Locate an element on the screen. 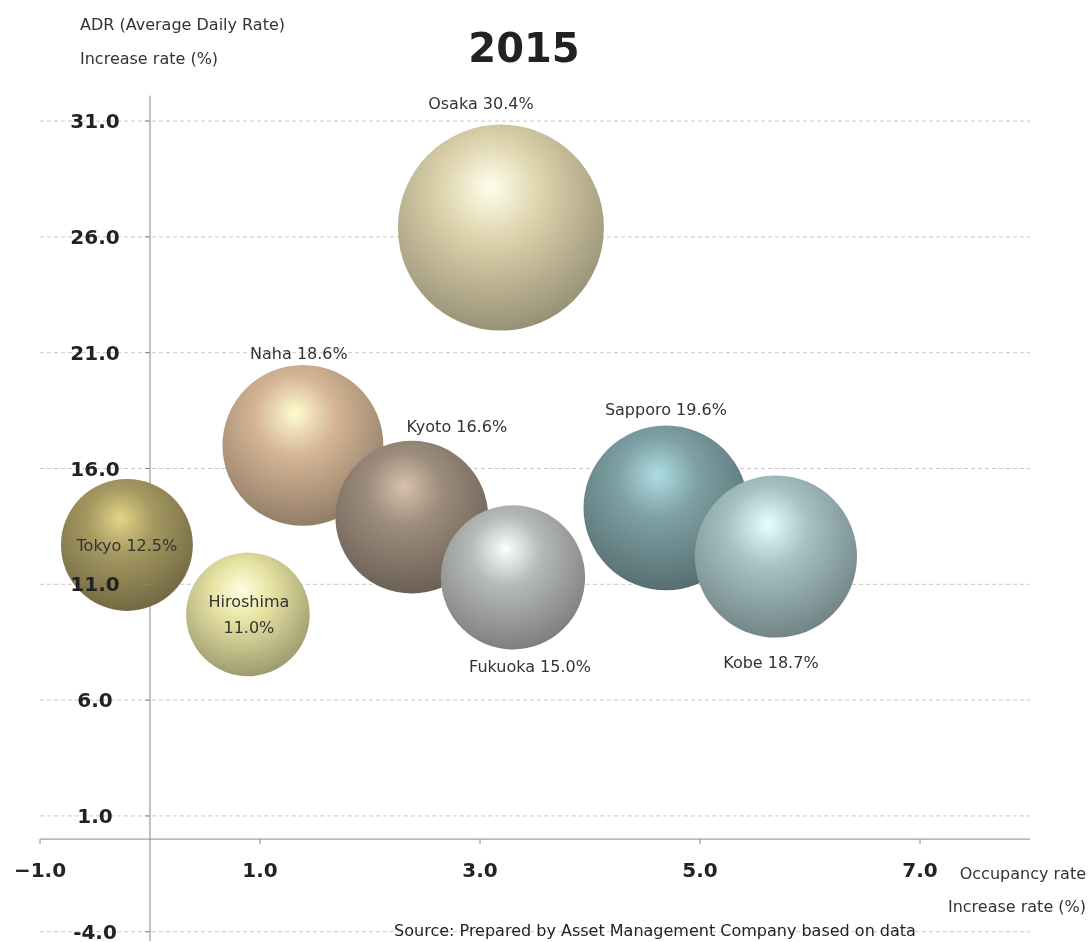 The image size is (1089, 942). y-axis-title: ADR (Average Daily Rate) Increase rate (%) is located at coordinates (182, 41).